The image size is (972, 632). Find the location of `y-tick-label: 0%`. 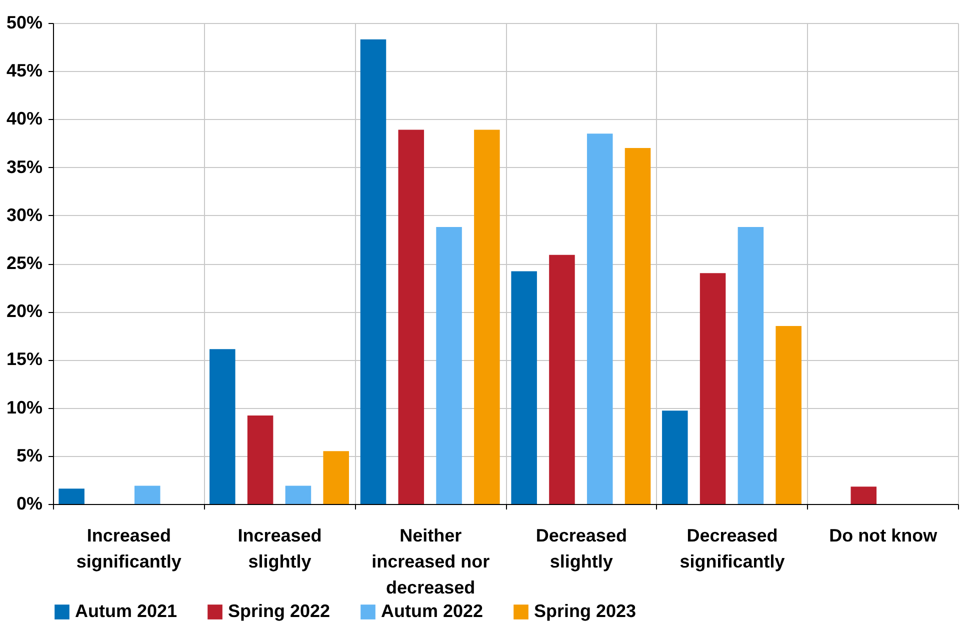

y-tick-label: 0% is located at coordinates (29, 504).